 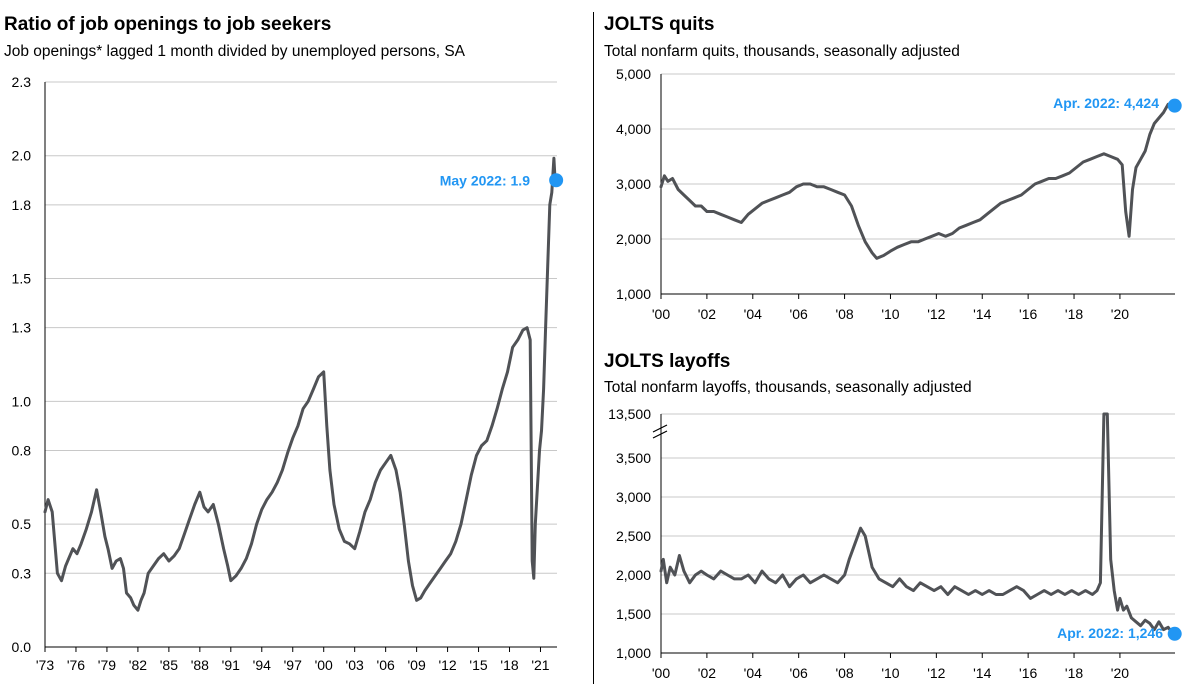 I want to click on ratio-x-tick-label: '09, so click(x=416, y=665).